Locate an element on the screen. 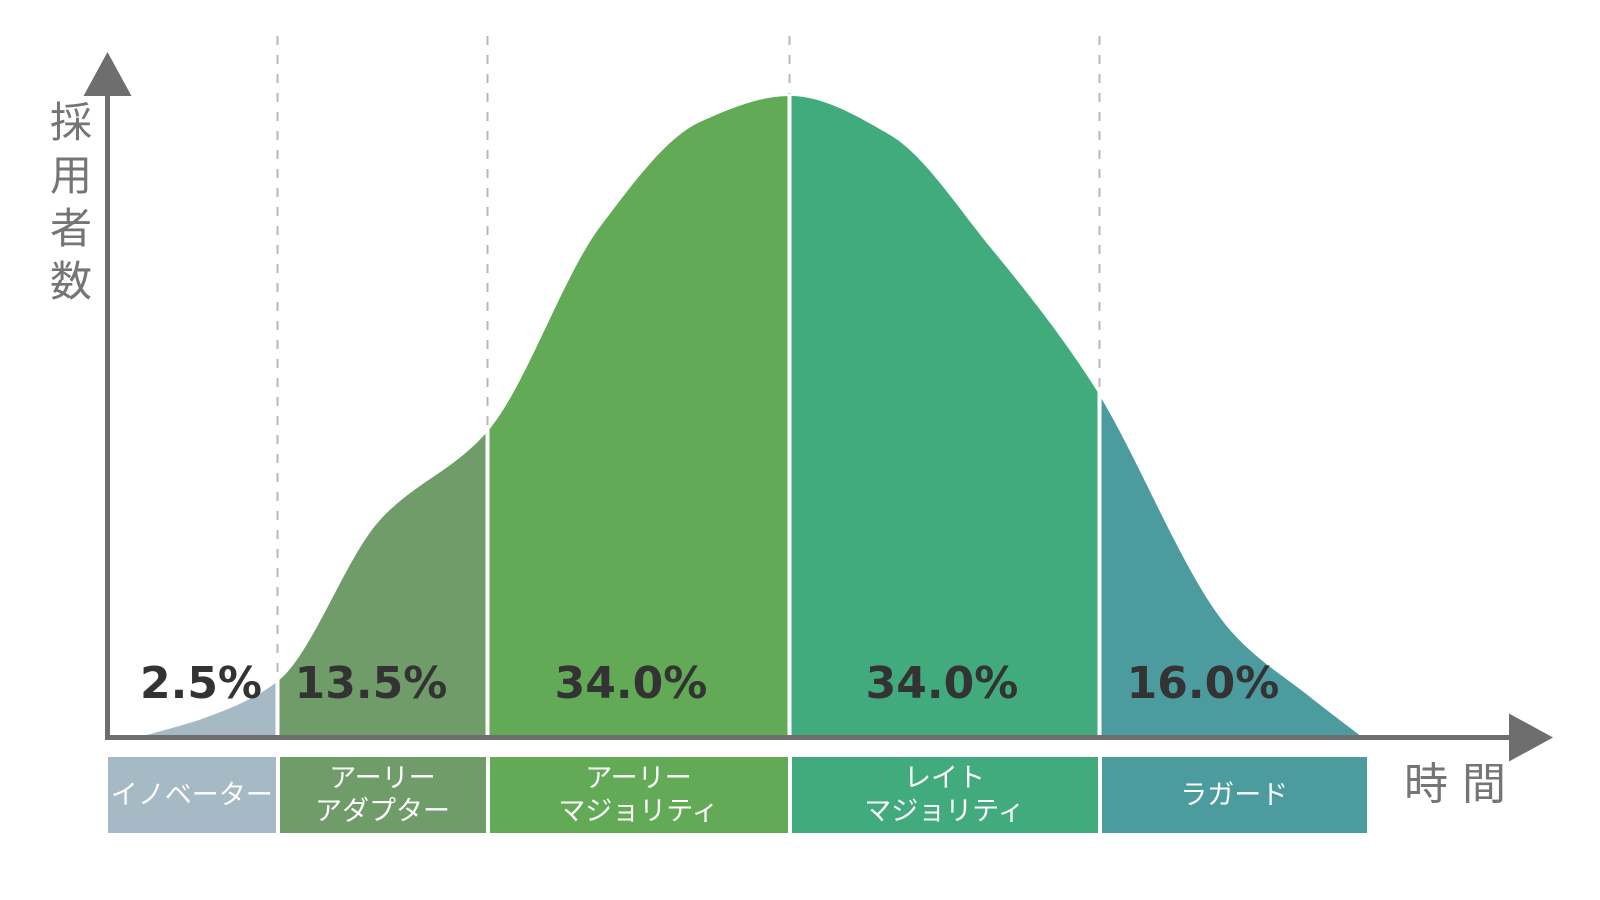  y-axis-label-char: 用 is located at coordinates (70, 175).